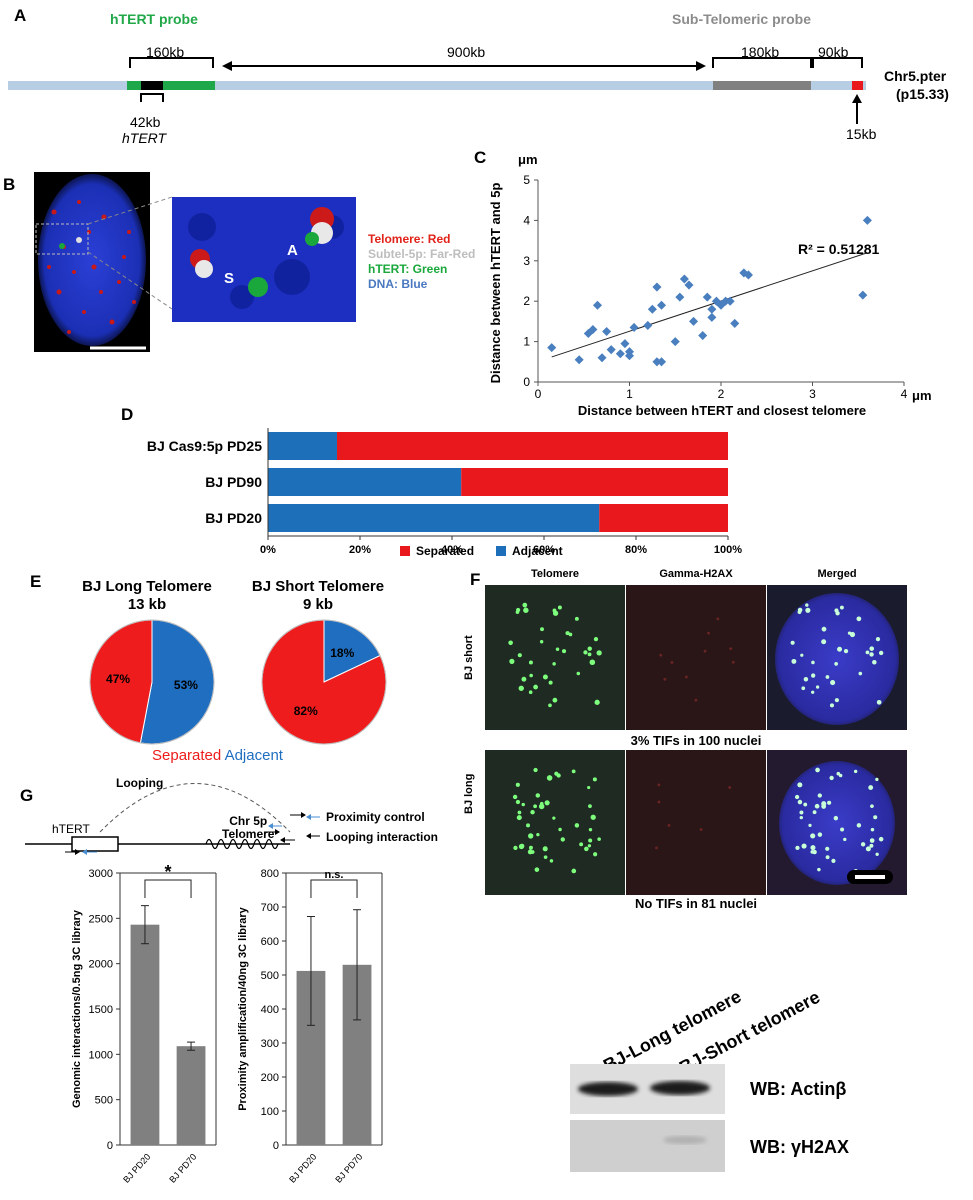  What do you see at coordinates (270, 976) in the screenshot?
I see `g-y-tick-label: 500` at bounding box center [270, 976].